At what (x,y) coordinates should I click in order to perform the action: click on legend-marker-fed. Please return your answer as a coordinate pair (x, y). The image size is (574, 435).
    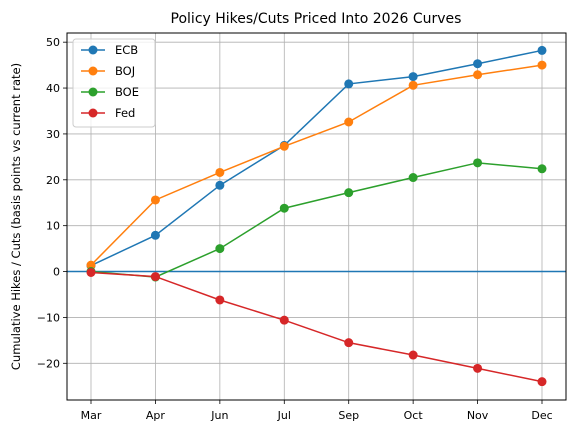
    Looking at the image, I should click on (93, 113).